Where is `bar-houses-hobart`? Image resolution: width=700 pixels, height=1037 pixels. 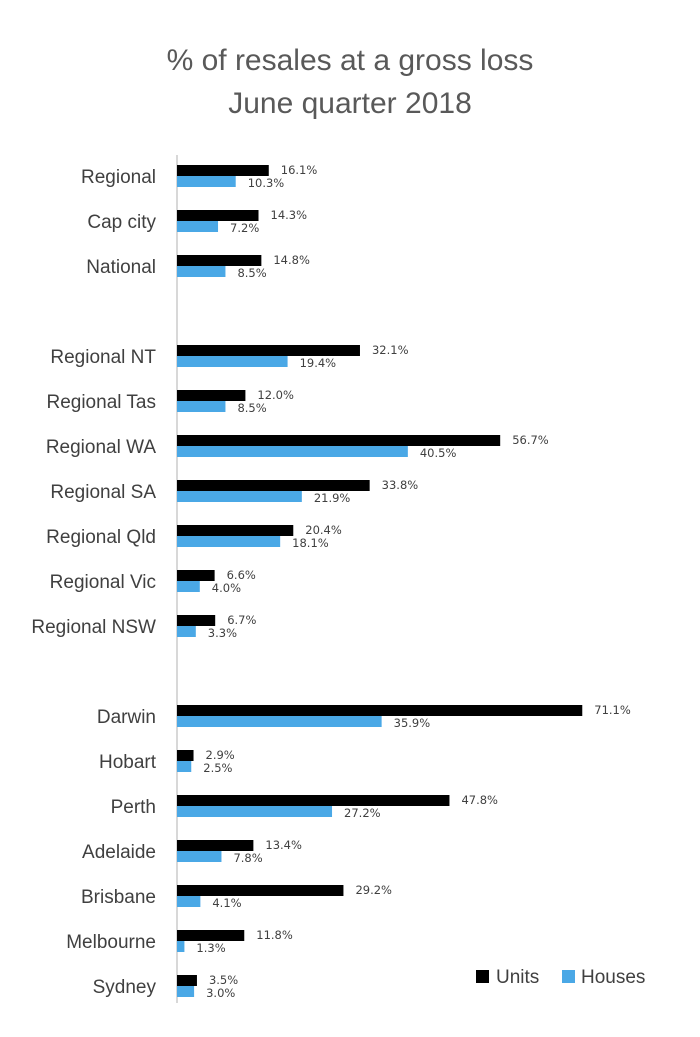
bar-houses-hobart is located at coordinates (184, 766).